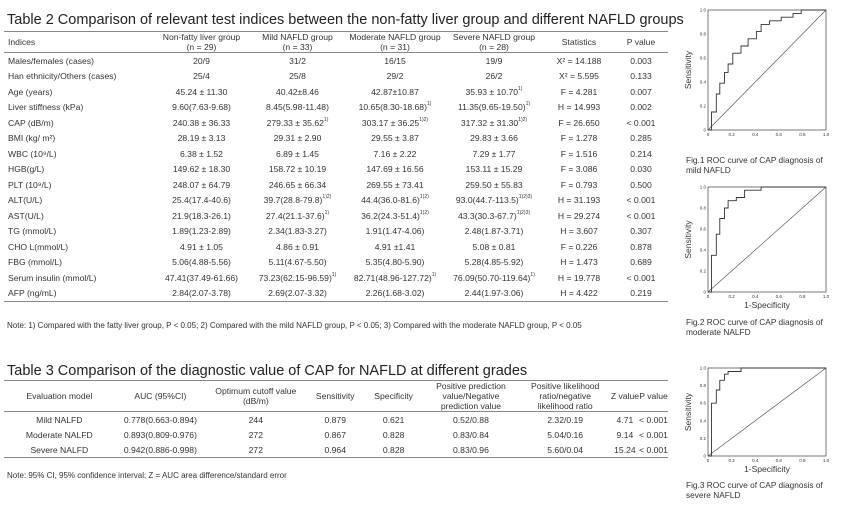 This screenshot has height=511, width=855. I want to click on table-cell: 1.91(1.47-4.06), so click(395, 231).